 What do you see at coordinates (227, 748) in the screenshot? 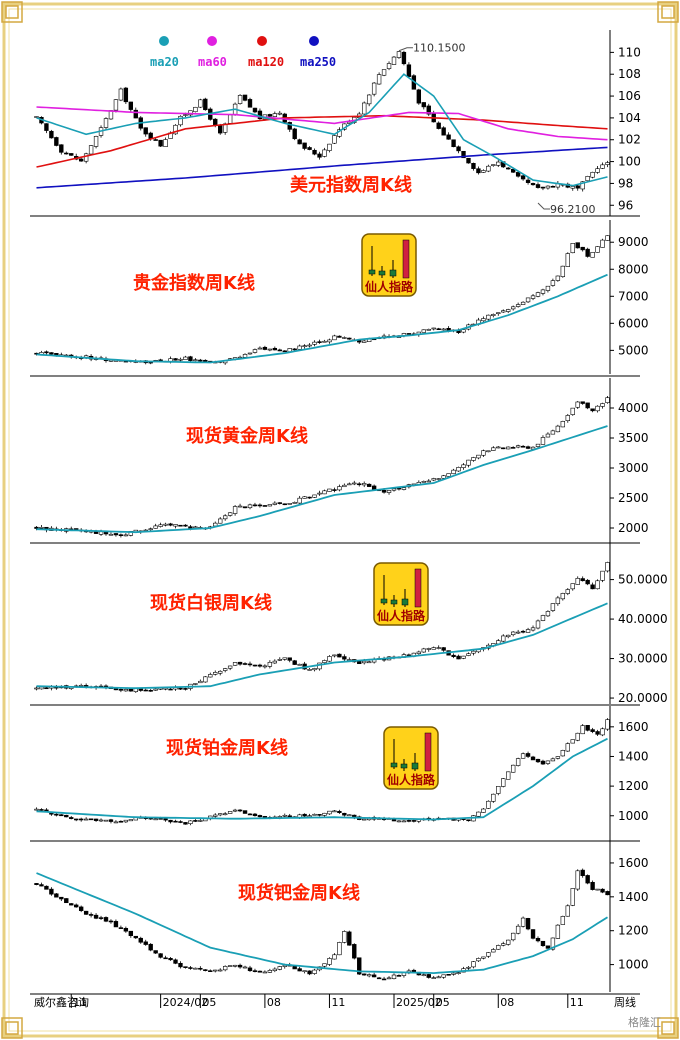
I see `panel-title: 现货铂金周K线` at bounding box center [227, 748].